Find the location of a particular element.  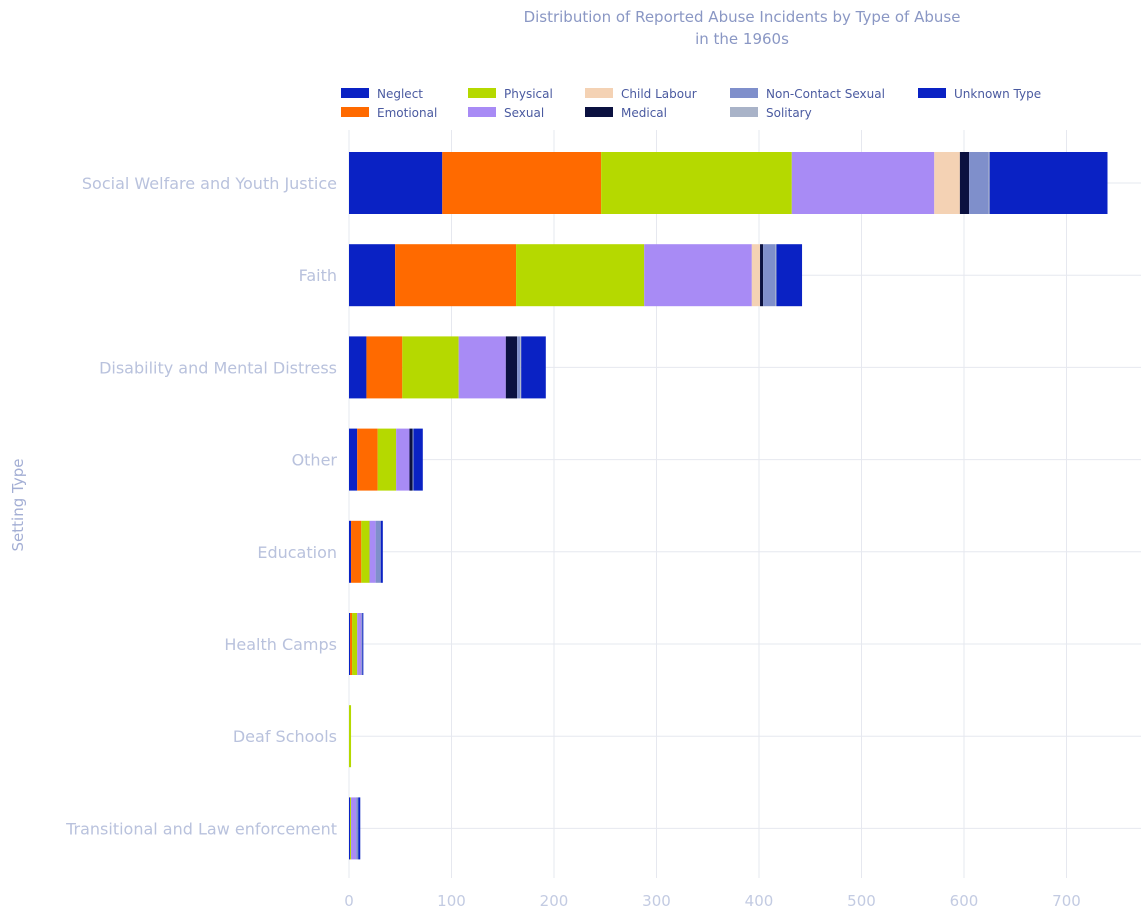

category-label: Health Camps is located at coordinates (280, 644).